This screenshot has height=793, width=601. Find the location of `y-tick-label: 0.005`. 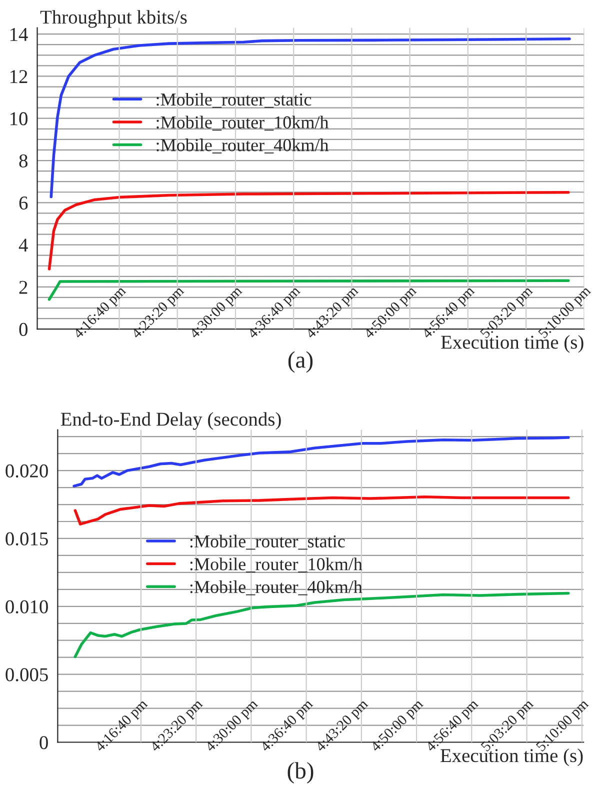

y-tick-label: 0.005 is located at coordinates (27, 675).